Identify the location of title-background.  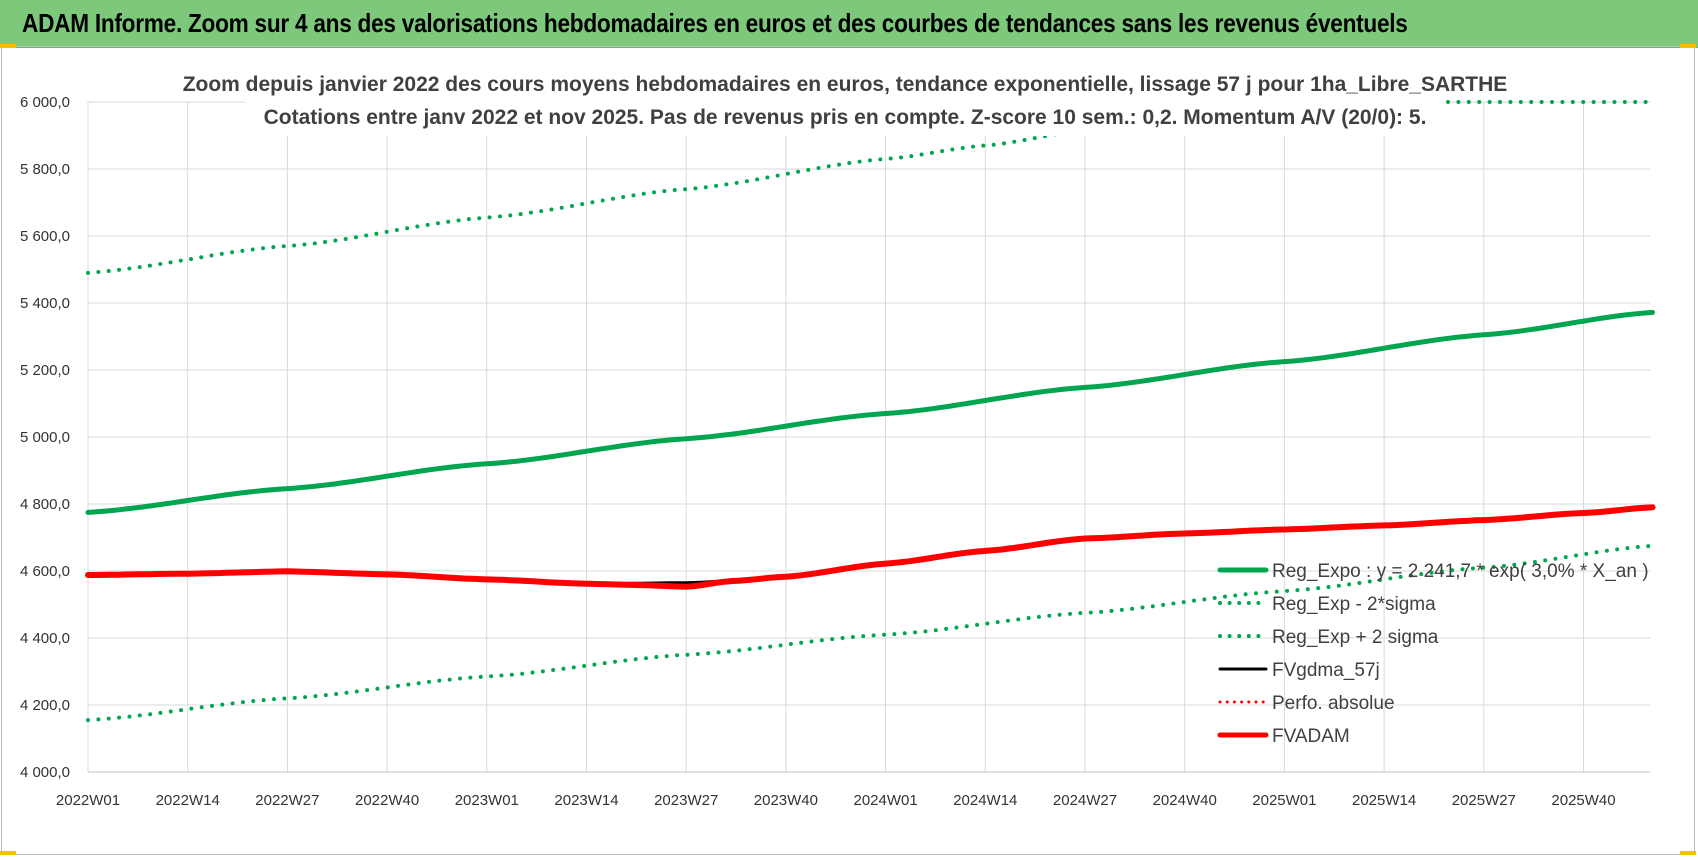
(845, 100).